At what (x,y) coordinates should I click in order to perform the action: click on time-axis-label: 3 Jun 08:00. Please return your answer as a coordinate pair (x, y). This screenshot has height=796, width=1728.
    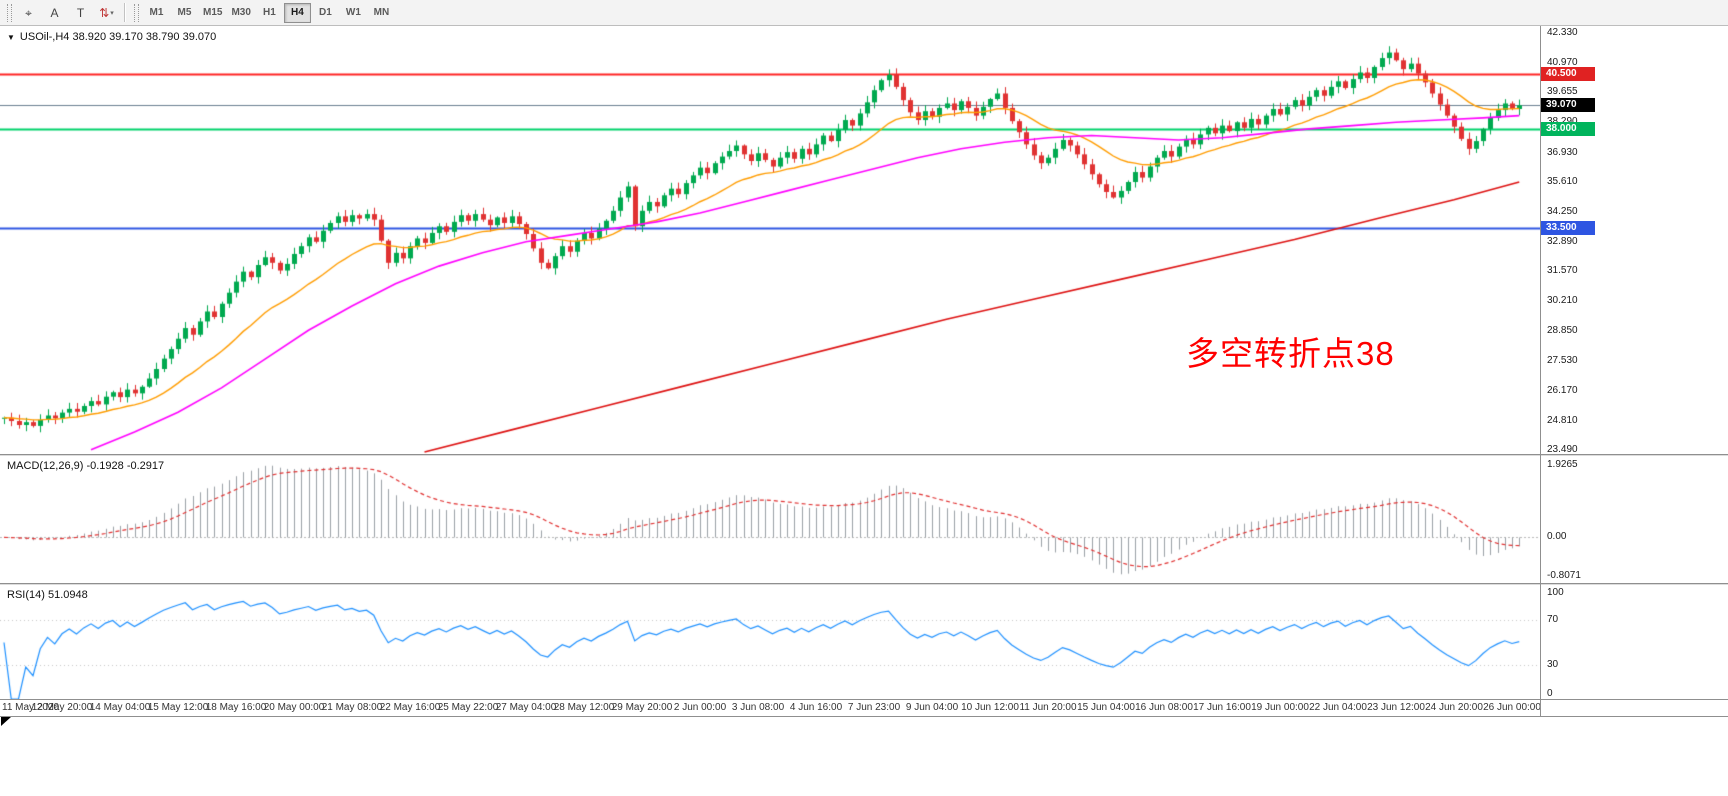
    Looking at the image, I should click on (758, 707).